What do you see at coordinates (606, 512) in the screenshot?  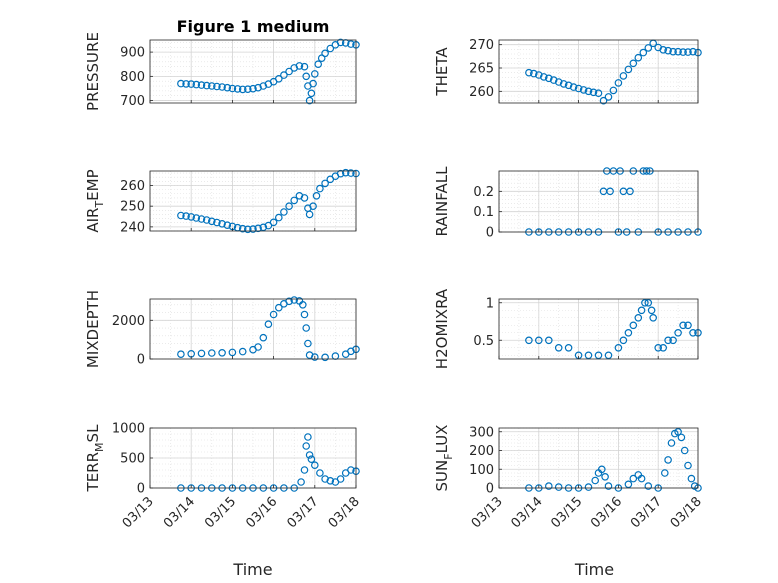 I see `x-tick-label: 03/16` at bounding box center [606, 512].